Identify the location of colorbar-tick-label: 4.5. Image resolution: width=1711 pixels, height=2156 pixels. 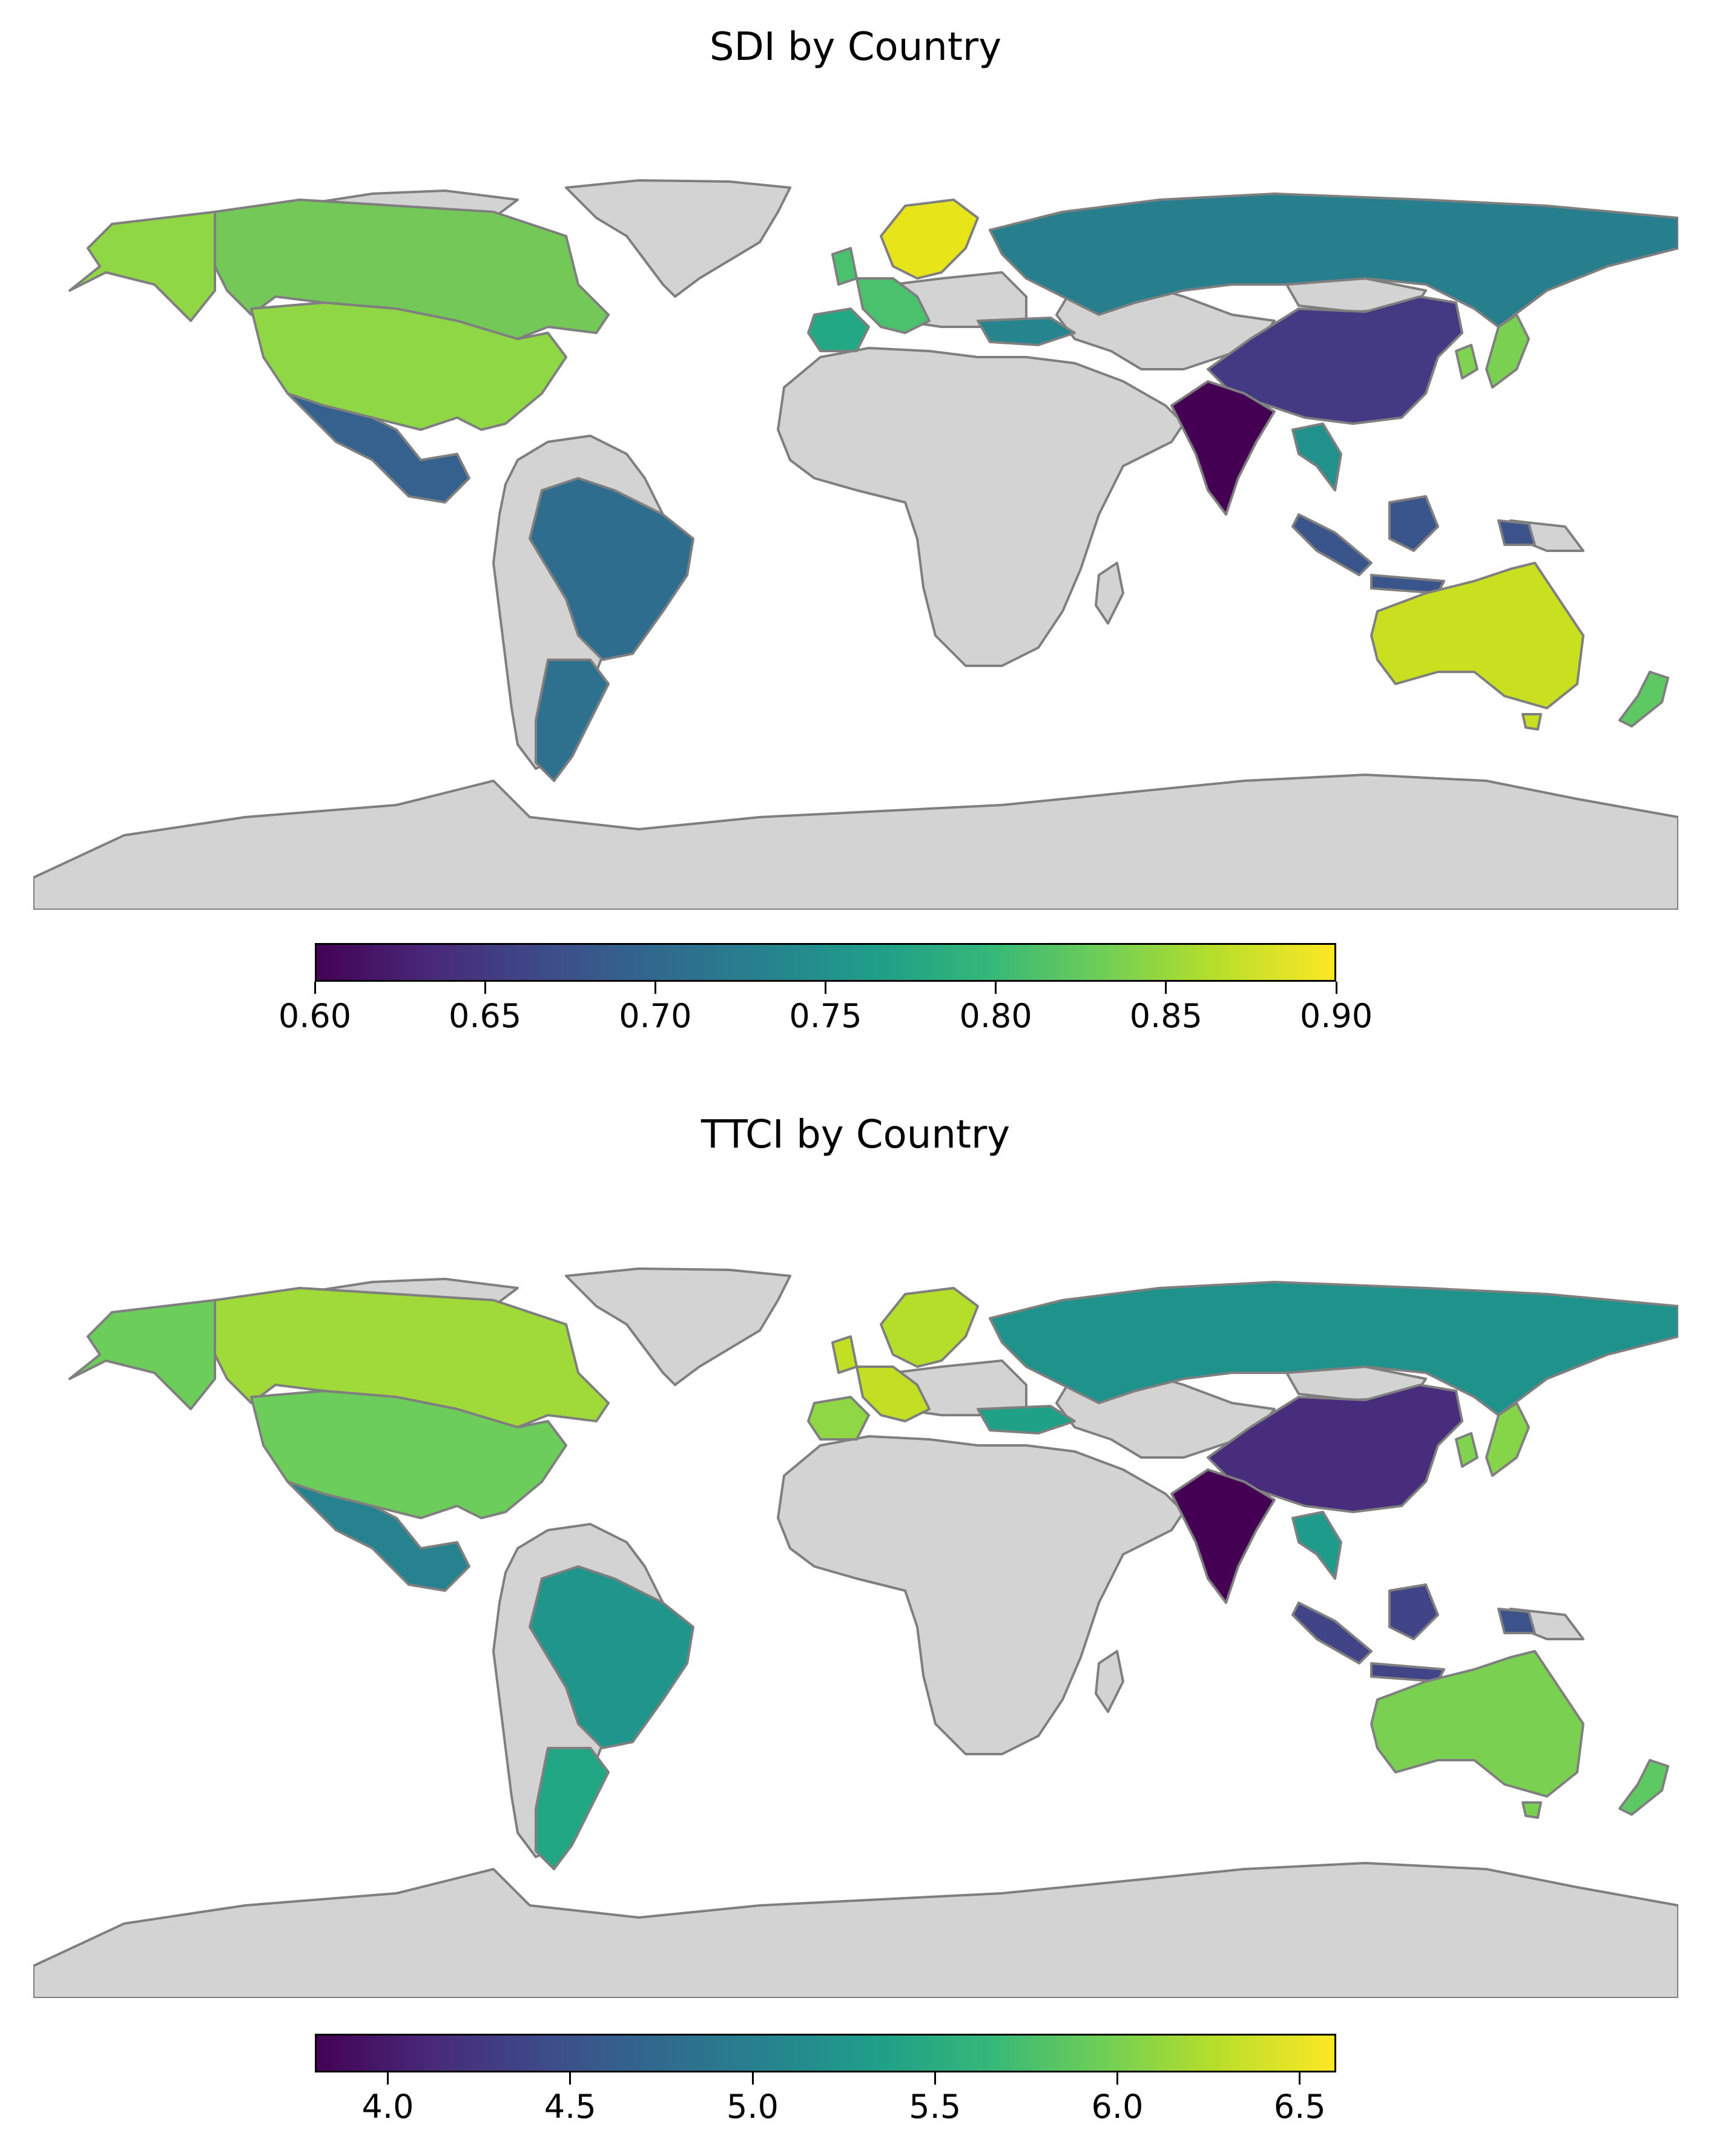
(570, 2107).